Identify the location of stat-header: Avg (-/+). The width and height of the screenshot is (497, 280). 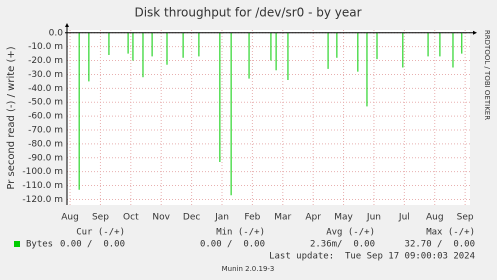
(350, 233).